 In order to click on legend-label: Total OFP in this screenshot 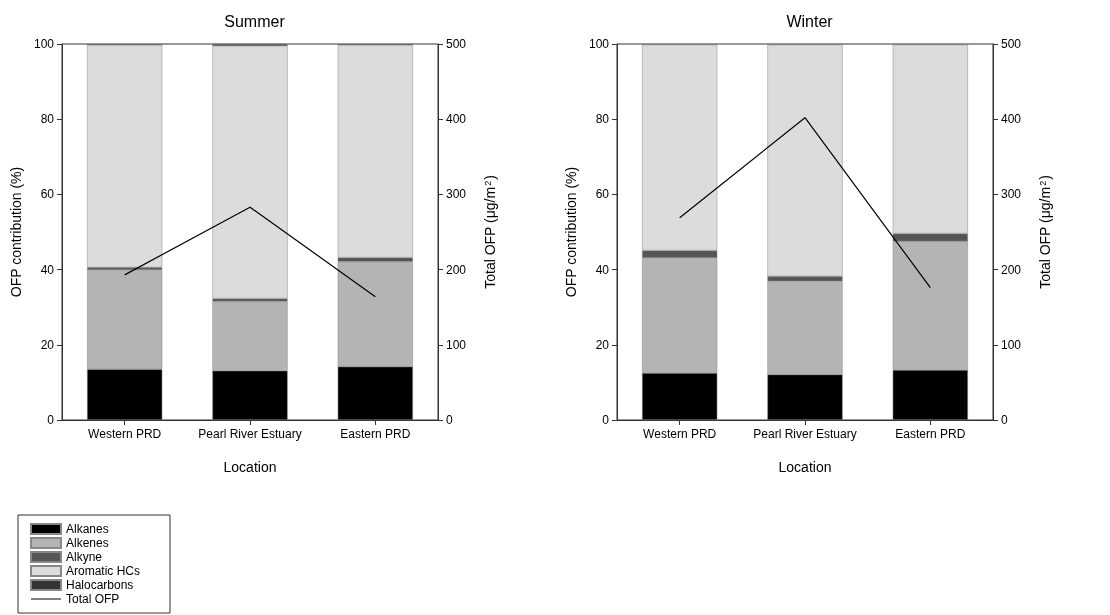, I will do `click(93, 599)`.